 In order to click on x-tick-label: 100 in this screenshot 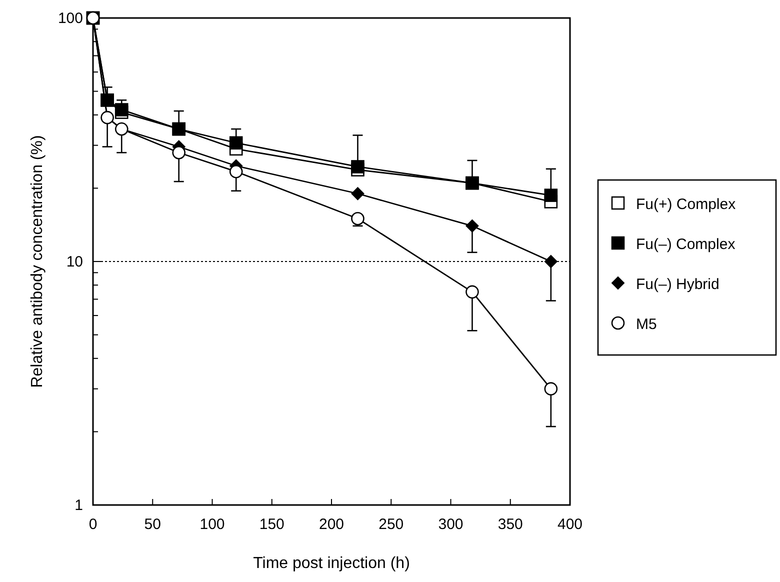, I will do `click(212, 524)`.